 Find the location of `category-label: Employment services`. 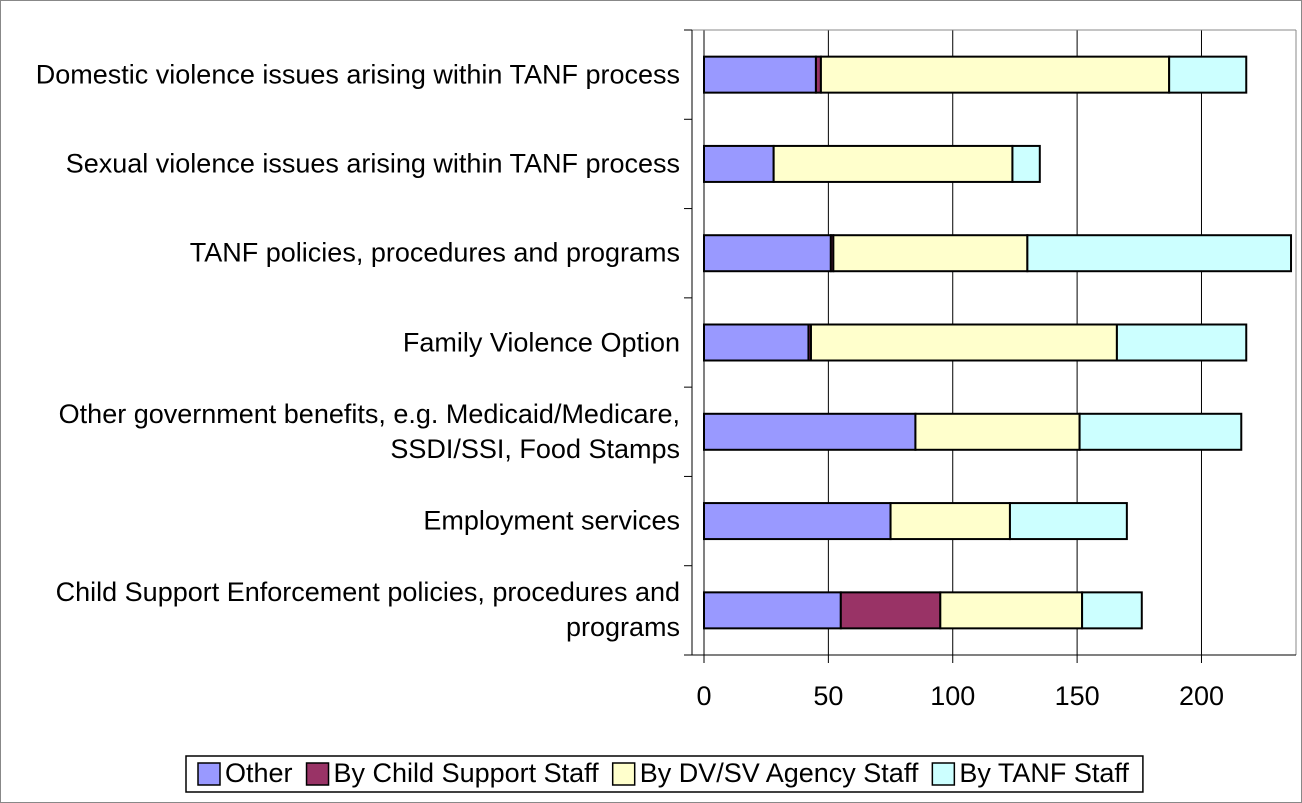

category-label: Employment services is located at coordinates (551, 520).